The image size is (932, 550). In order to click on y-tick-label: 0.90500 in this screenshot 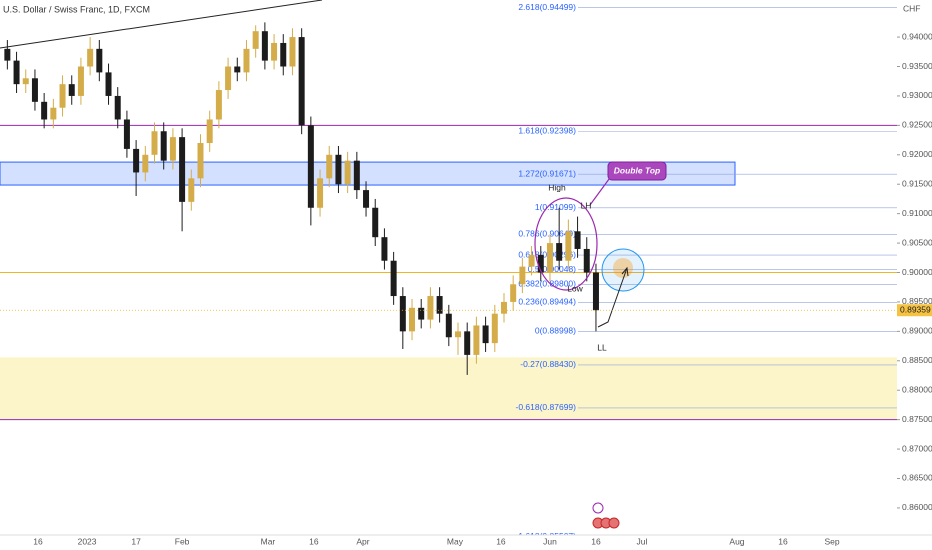, I will do `click(917, 242)`.